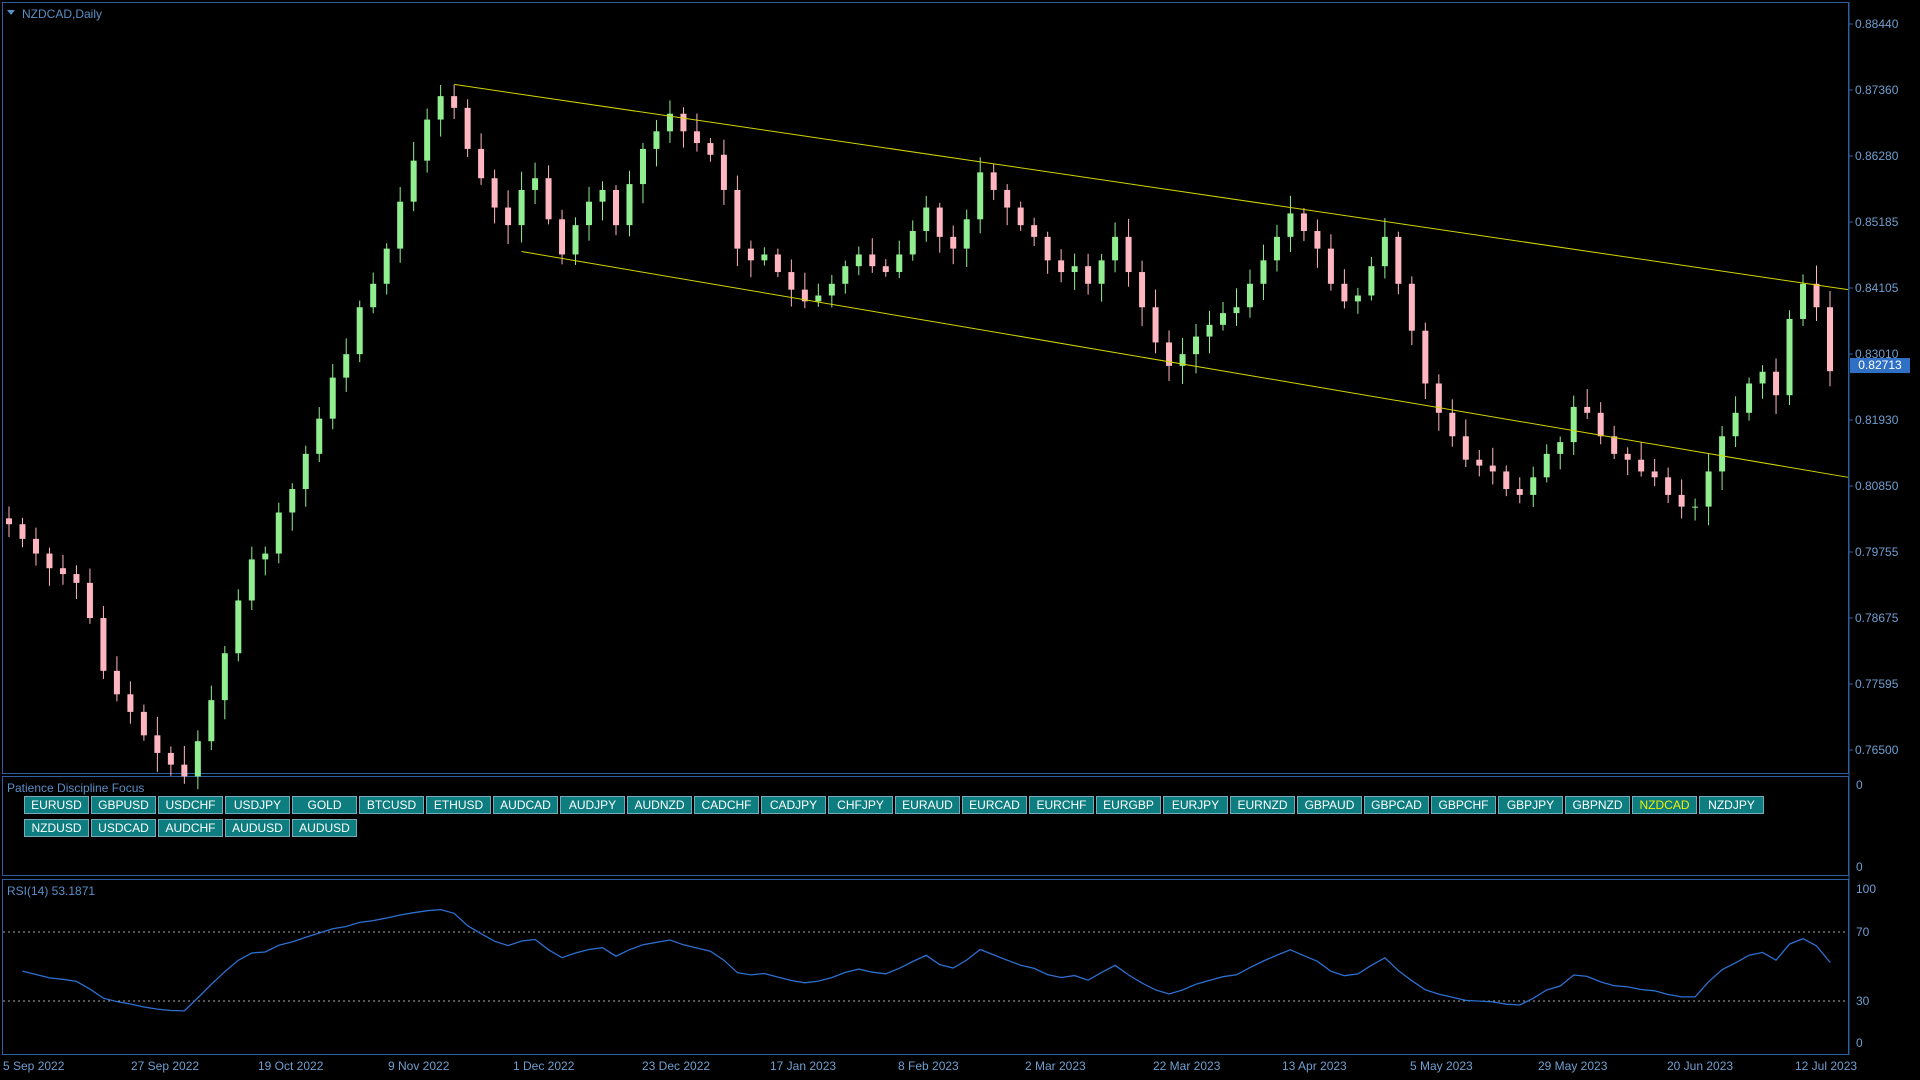 The width and height of the screenshot is (1920, 1080). I want to click on symbol-button-usdchf: USDCHF, so click(190, 805).